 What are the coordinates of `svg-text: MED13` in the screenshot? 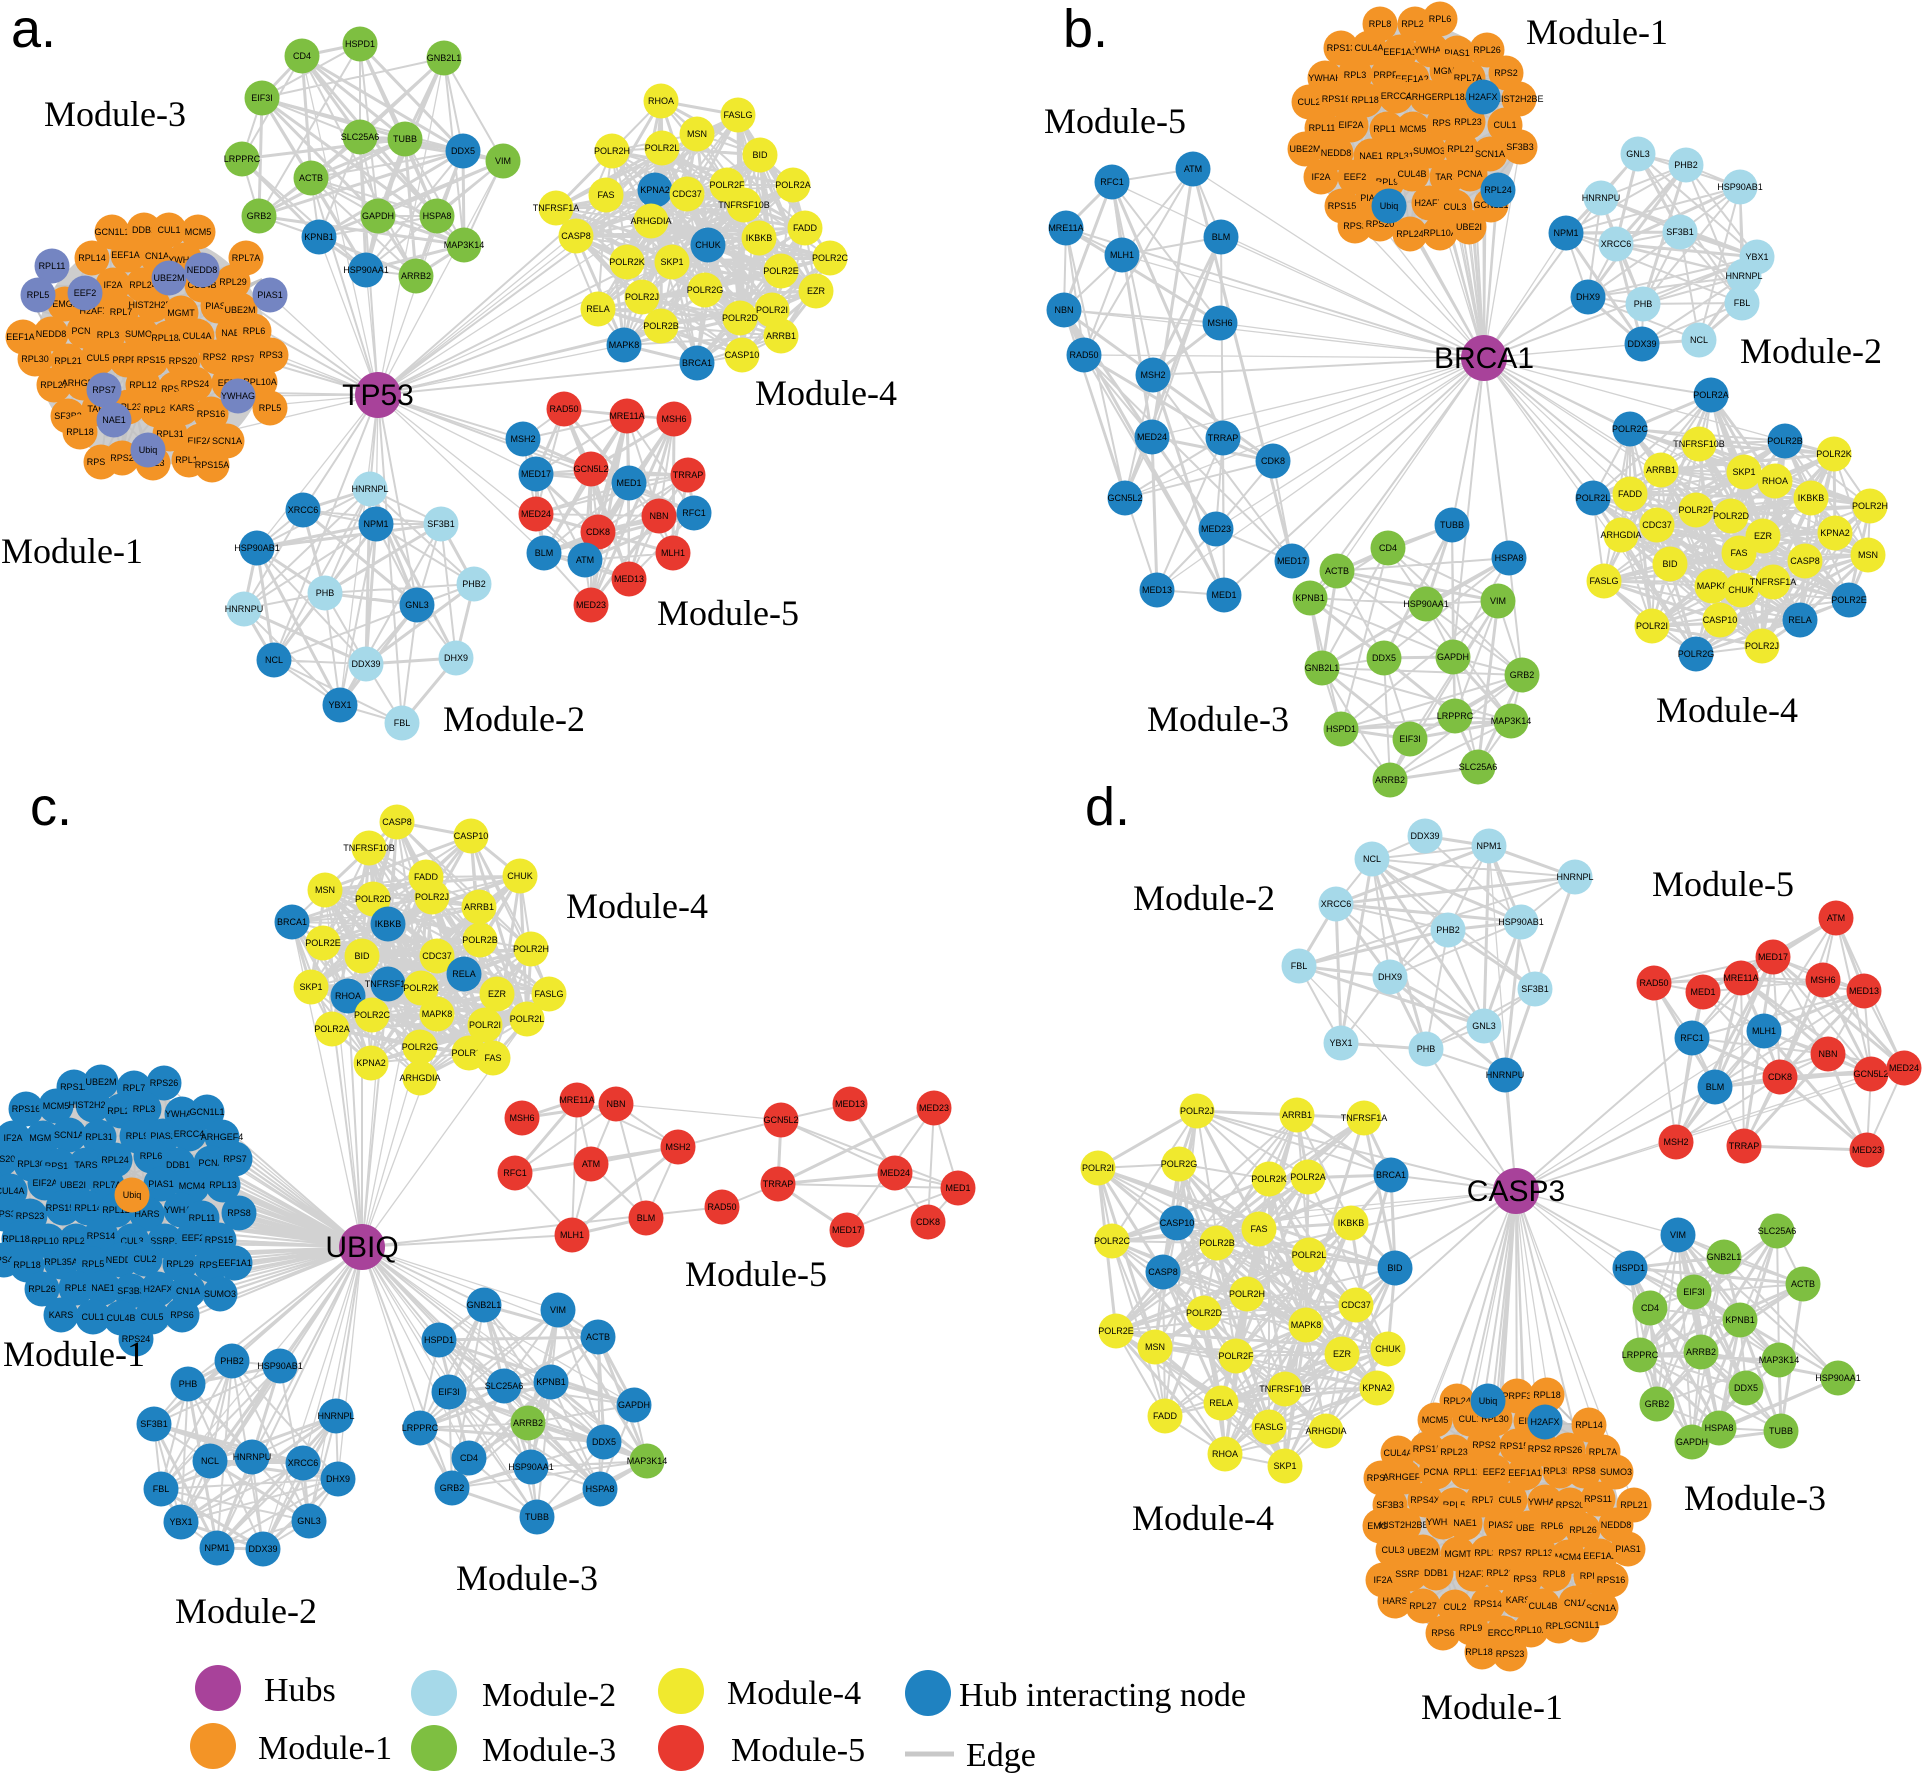 It's located at (850, 1104).